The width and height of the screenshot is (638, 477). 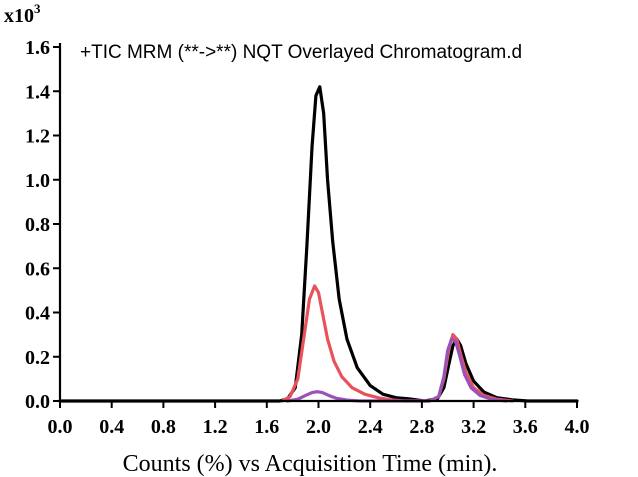 I want to click on x-tick-label: 4.0, so click(x=577, y=427).